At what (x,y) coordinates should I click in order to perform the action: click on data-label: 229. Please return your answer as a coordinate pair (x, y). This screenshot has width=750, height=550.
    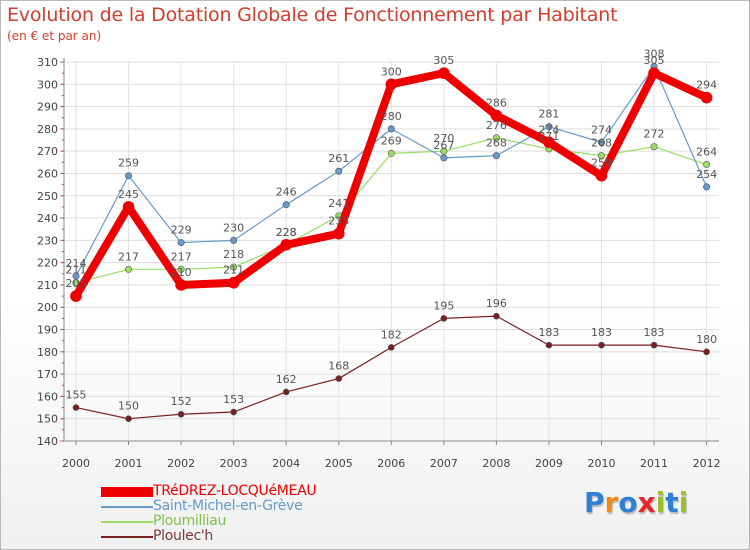
    Looking at the image, I should click on (181, 230).